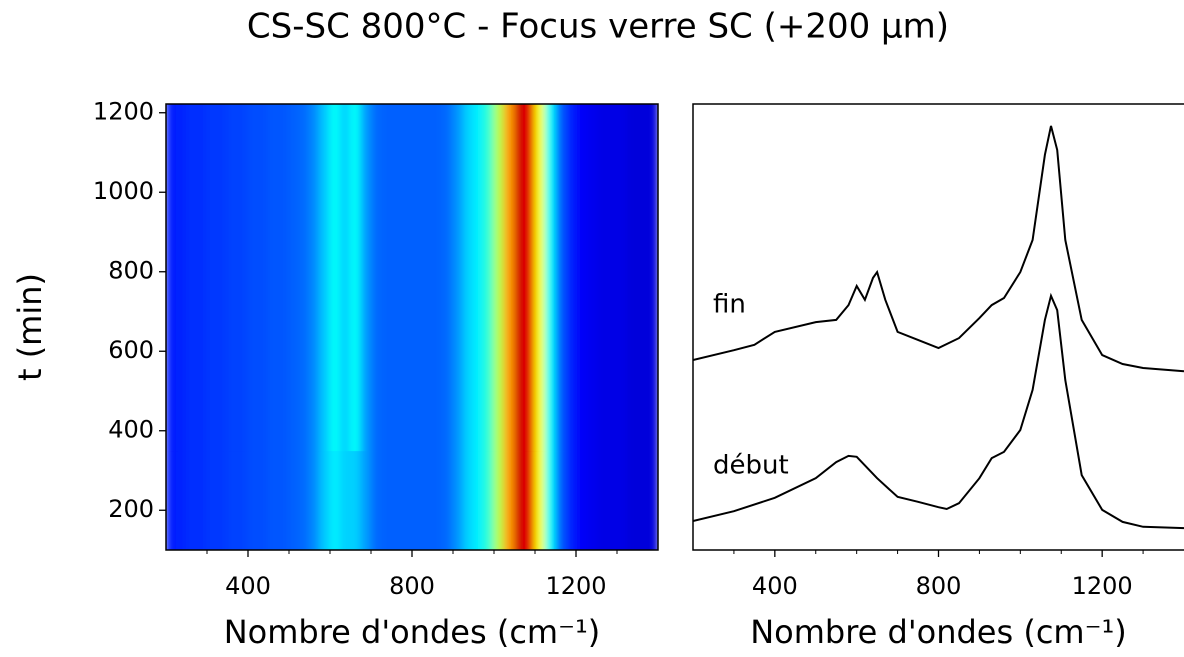  What do you see at coordinates (131, 350) in the screenshot?
I see `y-tick-label: 600` at bounding box center [131, 350].